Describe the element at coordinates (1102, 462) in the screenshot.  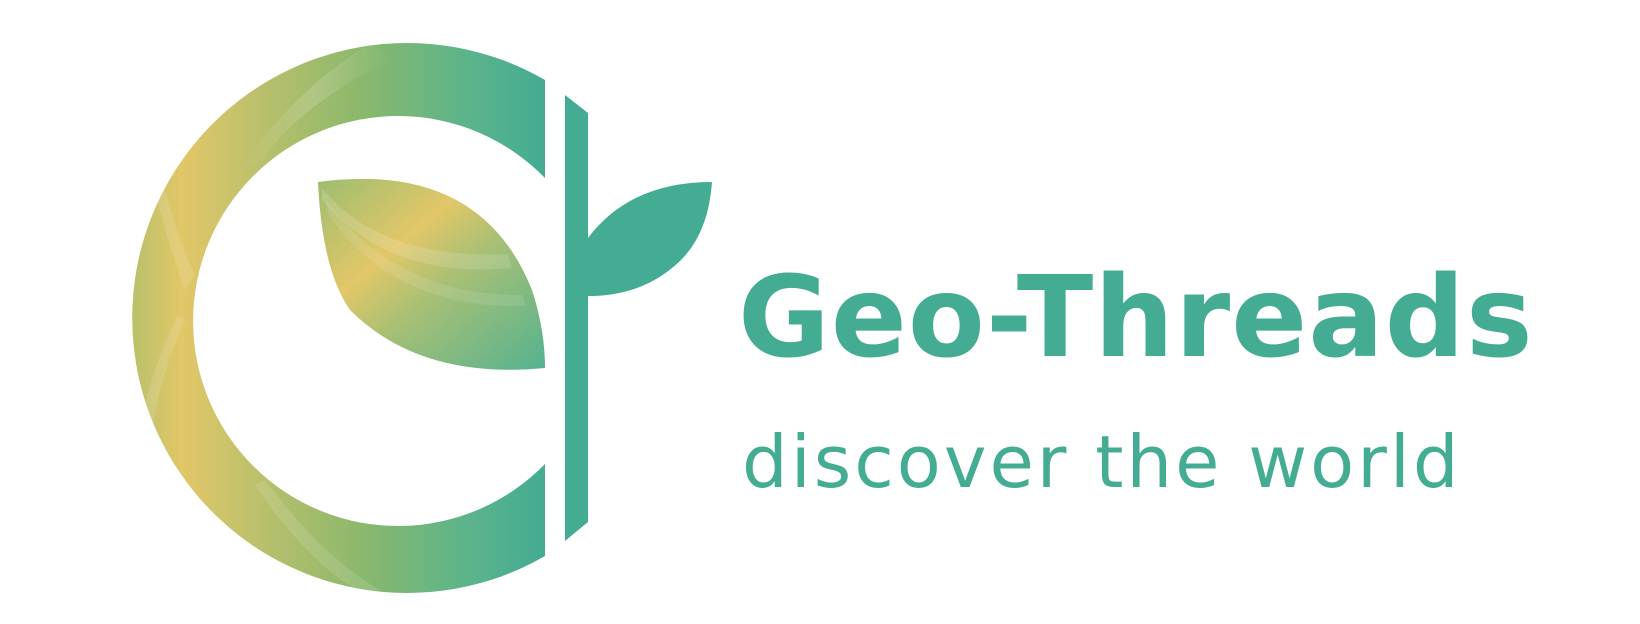
I see `brand-tagline: discover the world` at that location.